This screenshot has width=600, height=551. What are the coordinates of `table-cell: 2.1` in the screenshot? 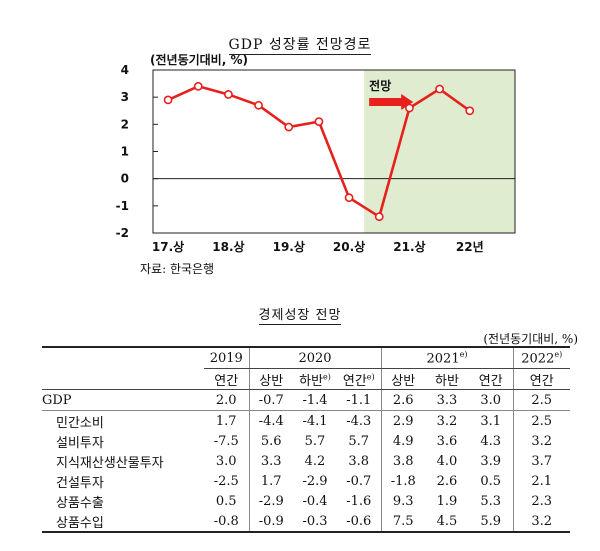 It's located at (542, 481).